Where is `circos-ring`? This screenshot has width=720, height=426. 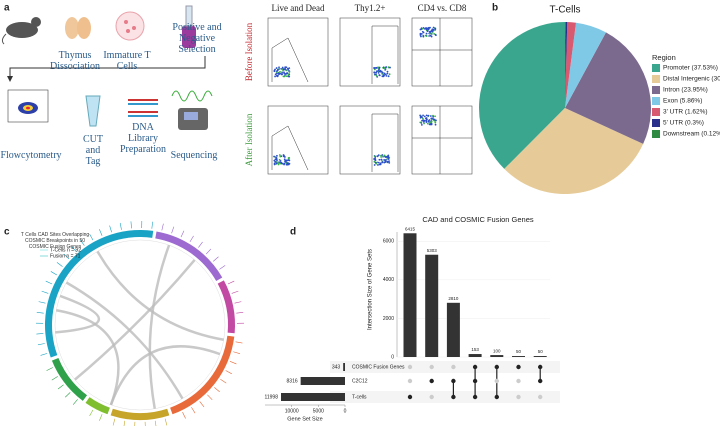 circos-ring is located at coordinates (140, 325).